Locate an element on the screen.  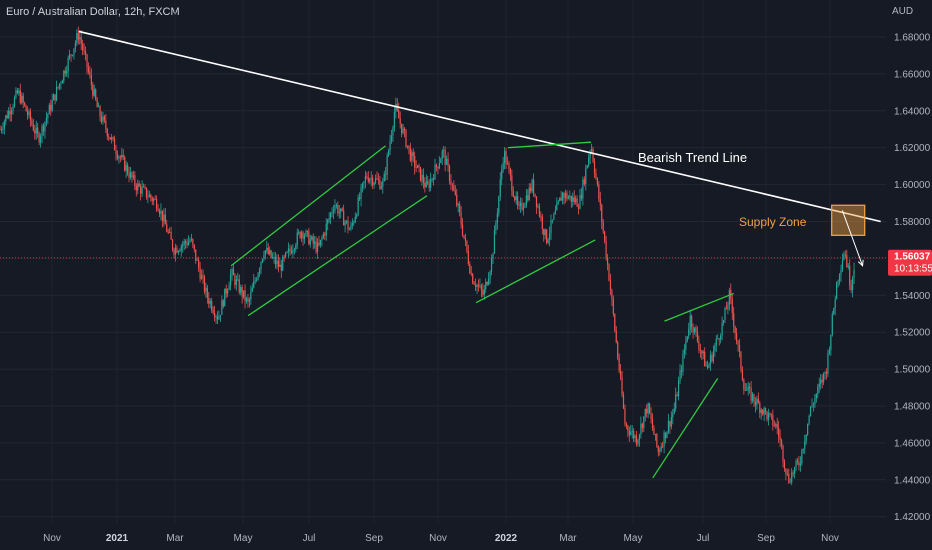
x-tick-label: Nov is located at coordinates (438, 538).